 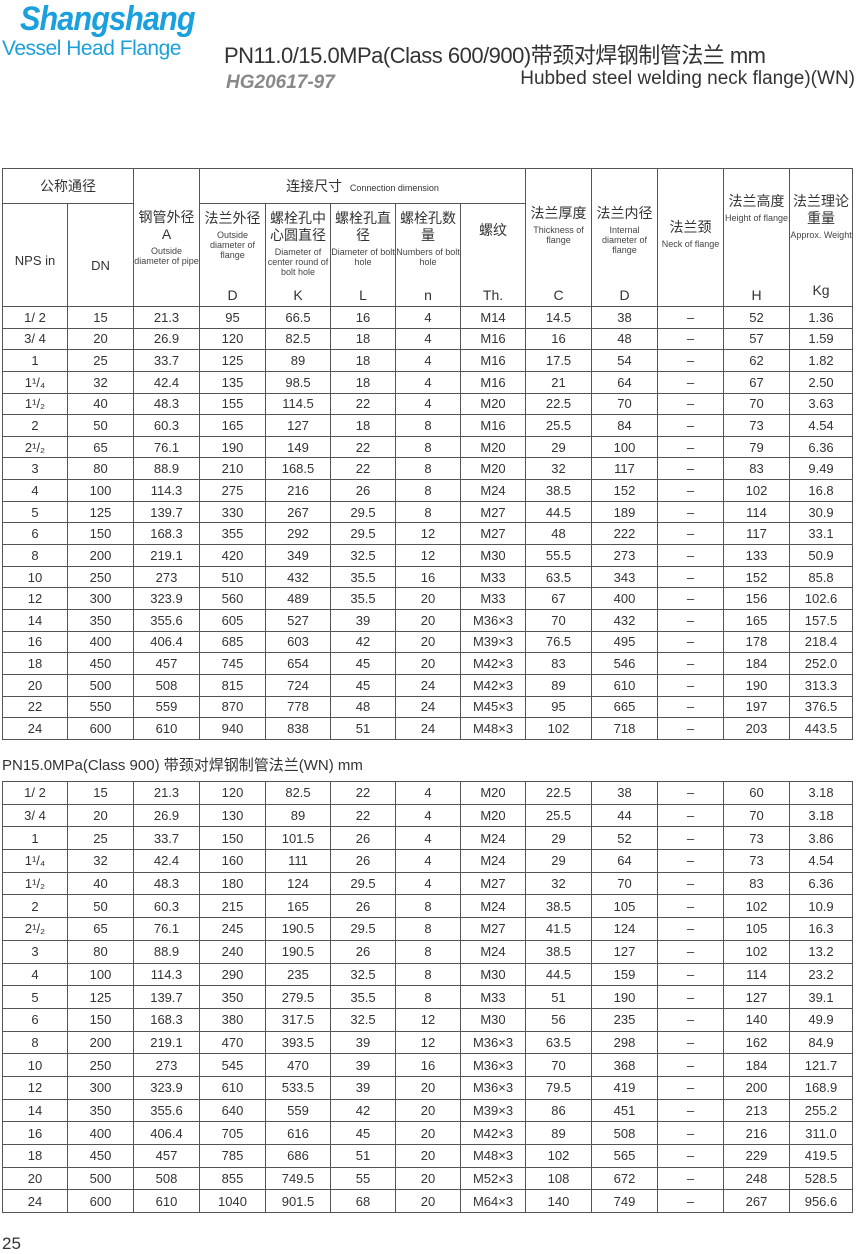 What do you see at coordinates (35, 663) in the screenshot?
I see `table-cell: 18` at bounding box center [35, 663].